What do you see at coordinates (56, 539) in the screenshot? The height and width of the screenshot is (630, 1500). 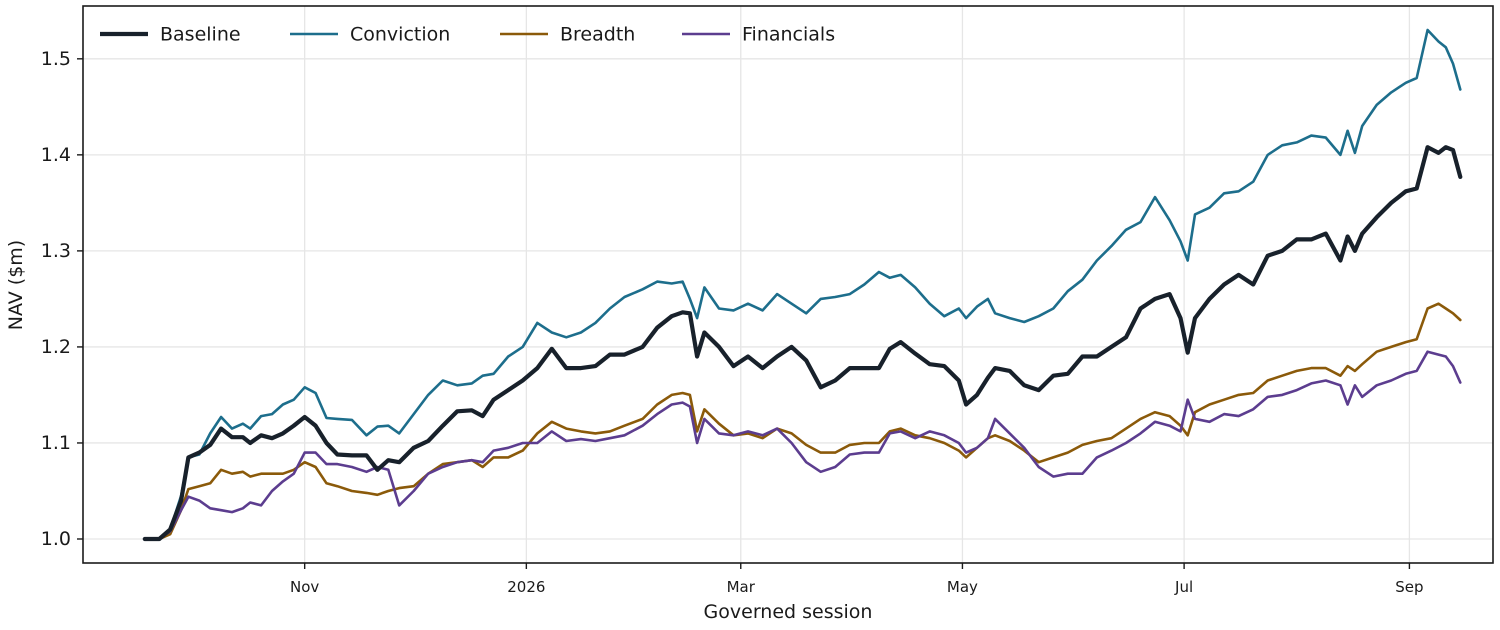 I see `y-tick-label: 1.0` at bounding box center [56, 539].